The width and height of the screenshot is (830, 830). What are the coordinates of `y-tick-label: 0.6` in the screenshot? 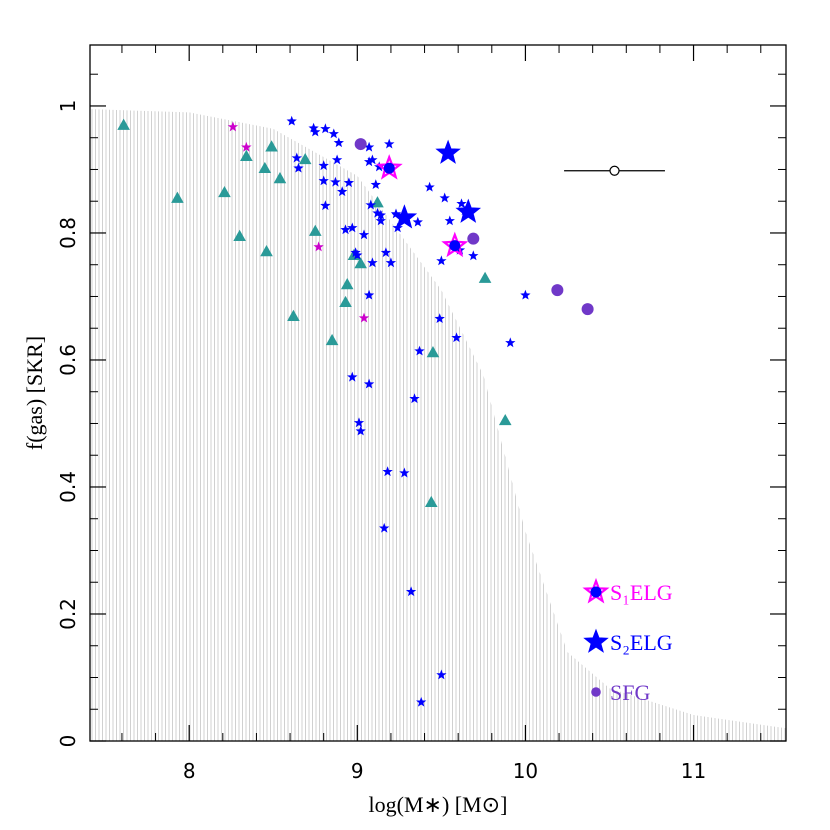 It's located at (68, 360).